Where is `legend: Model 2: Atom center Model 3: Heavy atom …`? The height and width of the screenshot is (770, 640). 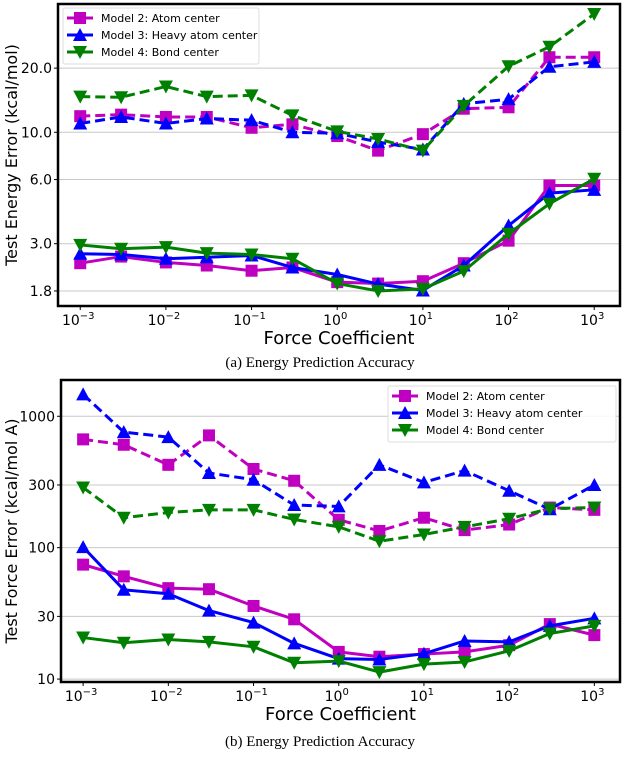
legend: Model 2: Atom center Model 3: Heavy atom … is located at coordinates (161, 36).